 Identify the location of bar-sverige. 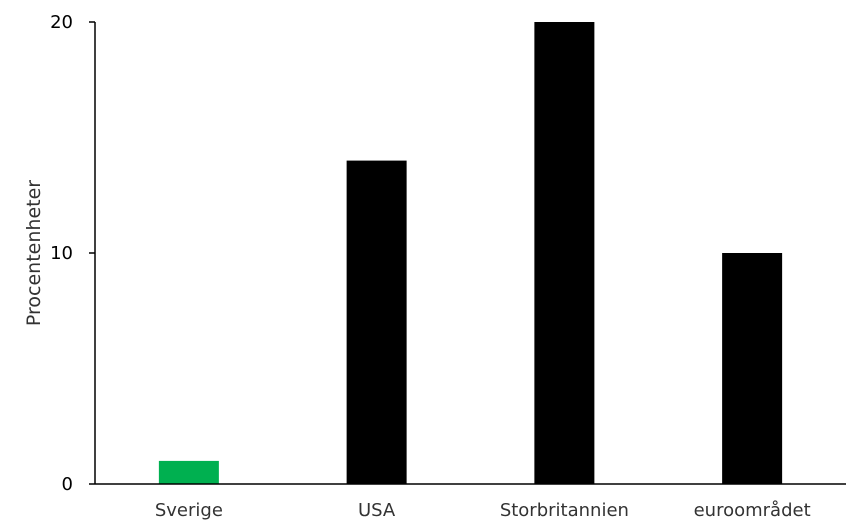
(188, 472).